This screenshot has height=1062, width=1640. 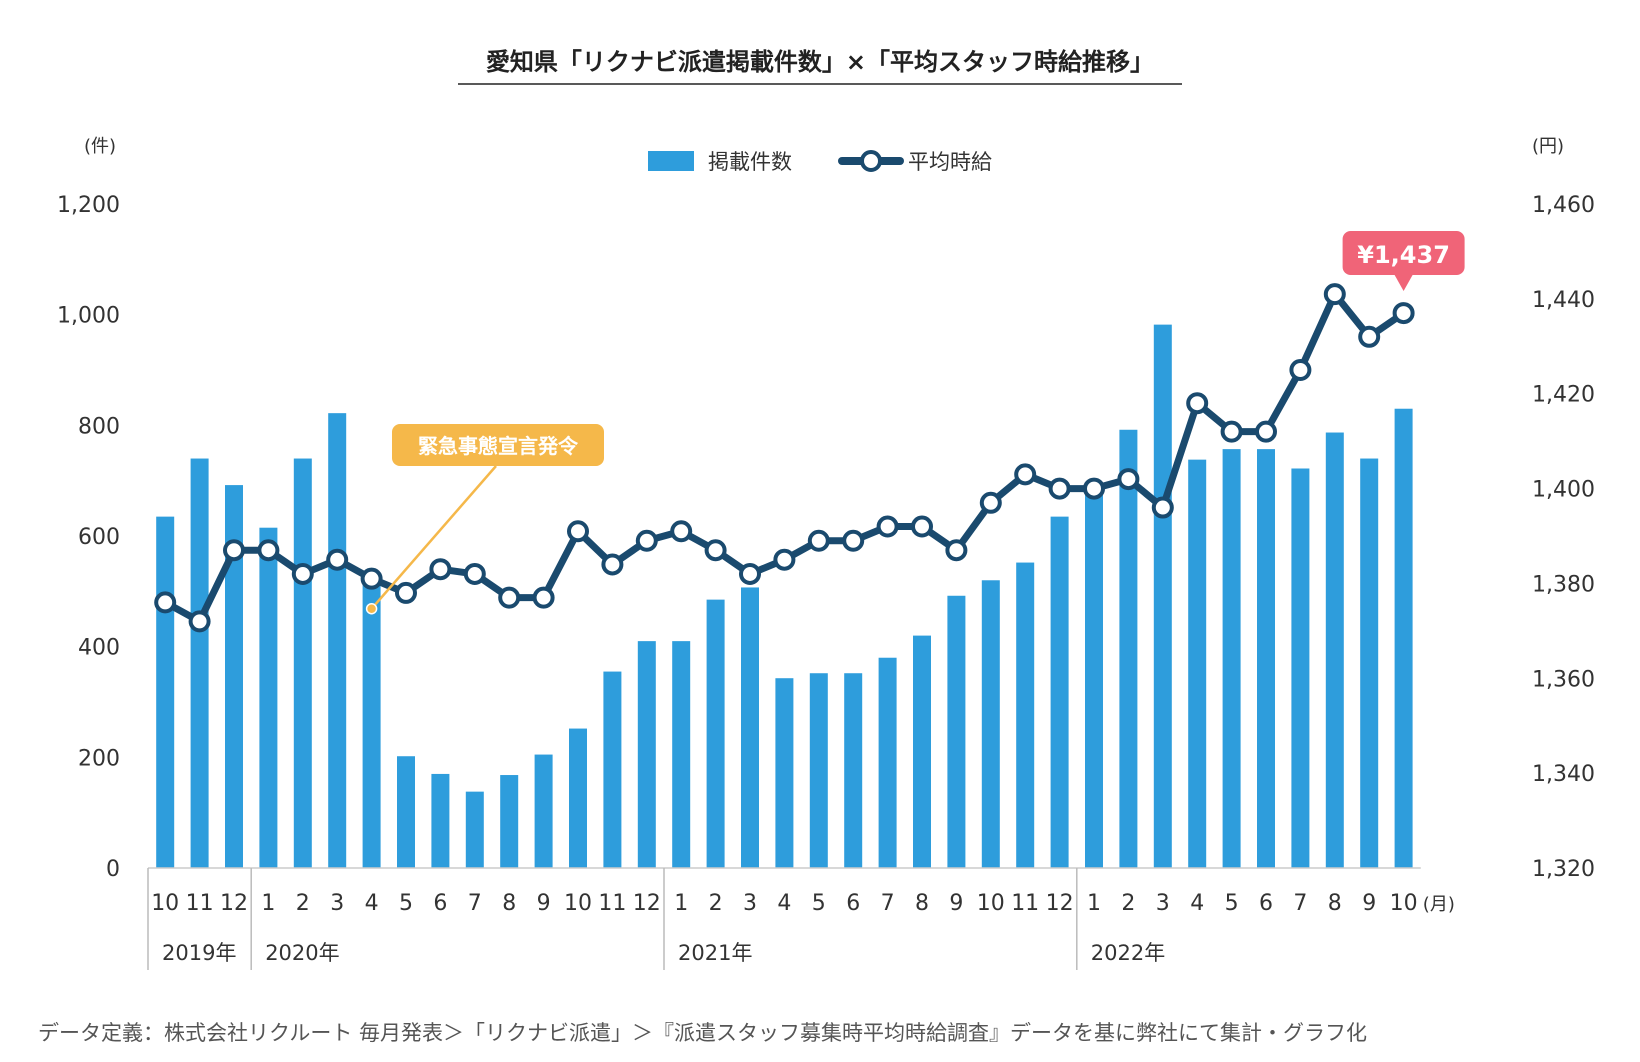 I want to click on left-axis-unit: (件), so click(x=100, y=146).